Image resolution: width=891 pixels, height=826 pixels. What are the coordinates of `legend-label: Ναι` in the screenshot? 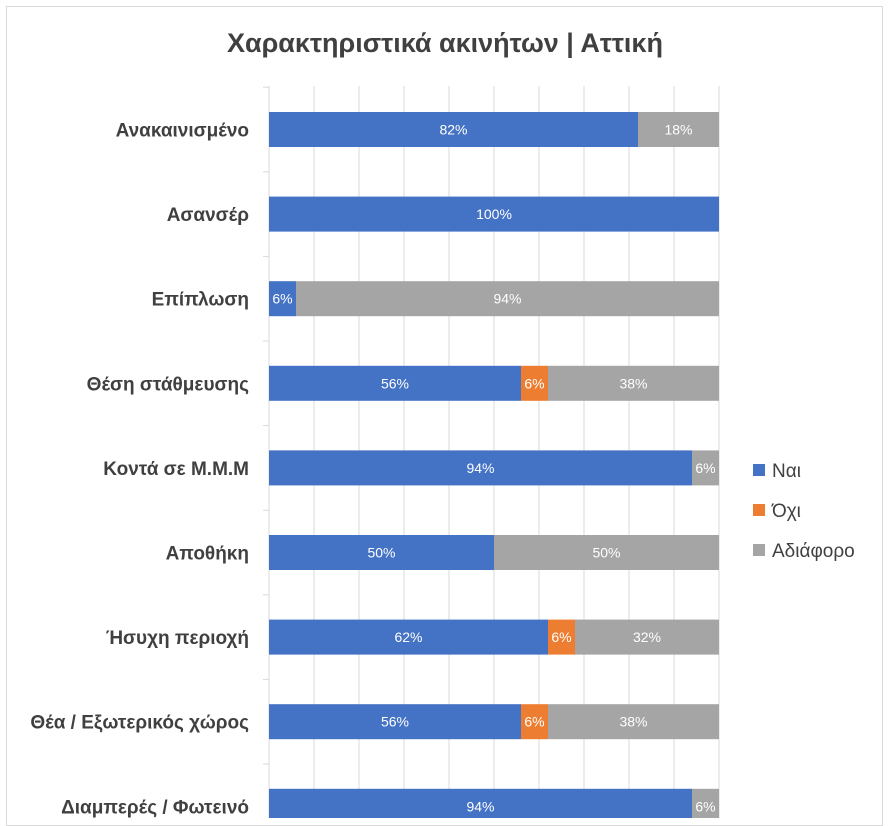 It's located at (786, 471).